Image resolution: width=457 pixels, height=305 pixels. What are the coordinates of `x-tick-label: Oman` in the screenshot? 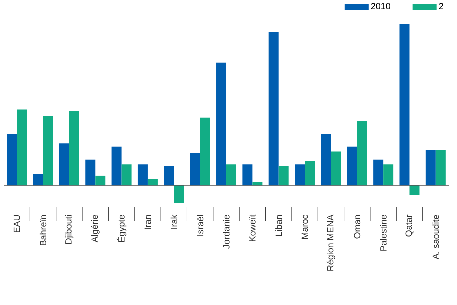 It's located at (357, 227).